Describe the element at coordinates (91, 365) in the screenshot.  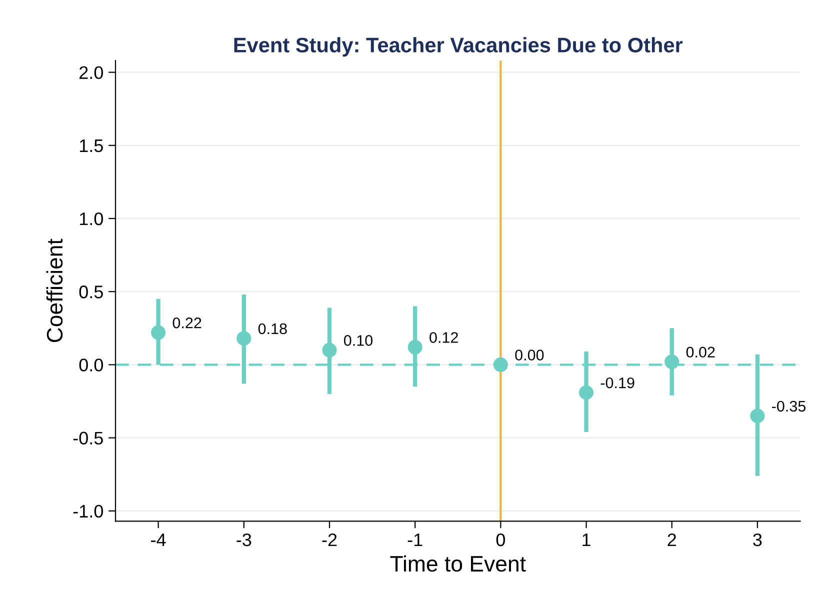
I see `y-tick-label: 0.0` at that location.